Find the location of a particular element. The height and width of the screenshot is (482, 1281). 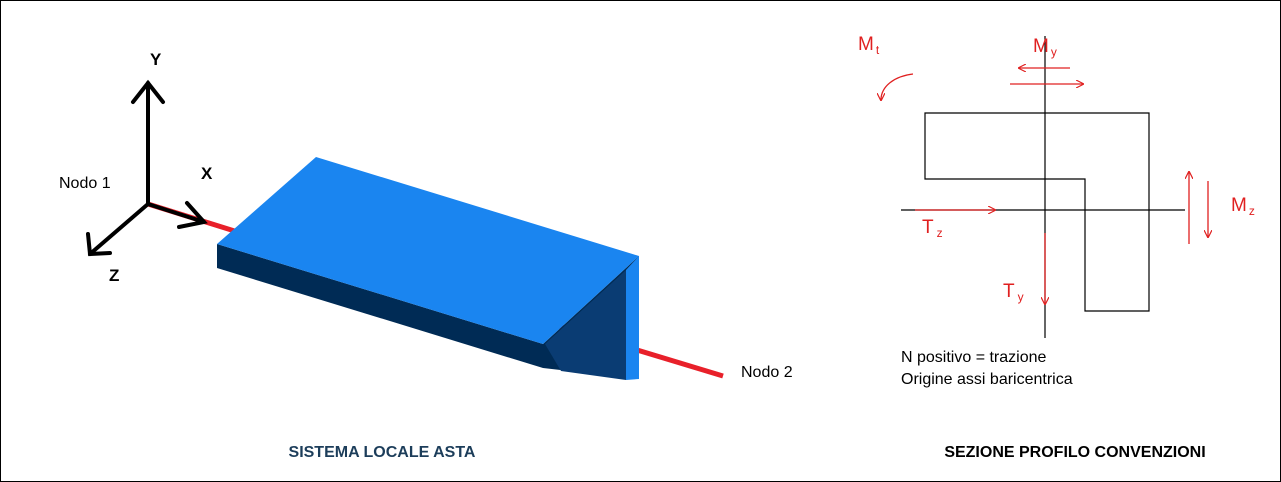

axis-triad is located at coordinates (147, 168).